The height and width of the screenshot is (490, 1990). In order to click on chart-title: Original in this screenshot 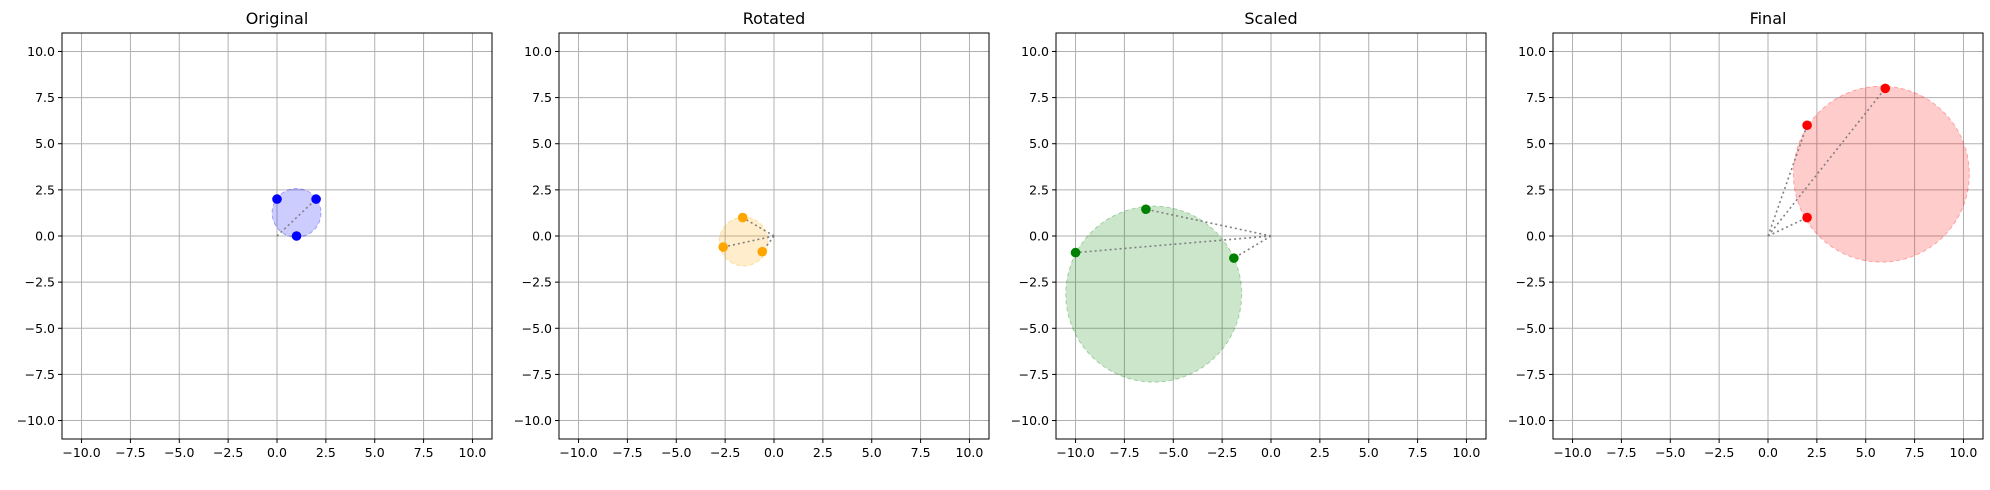, I will do `click(277, 18)`.